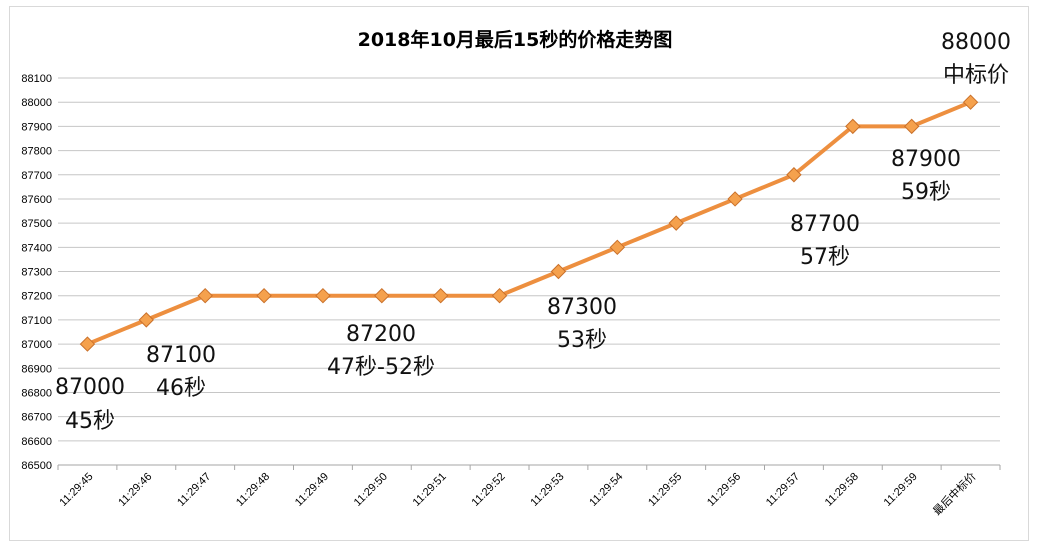 Image resolution: width=1039 pixels, height=551 pixels. Describe the element at coordinates (36, 79) in the screenshot. I see `y-tick-label: 88100` at that location.